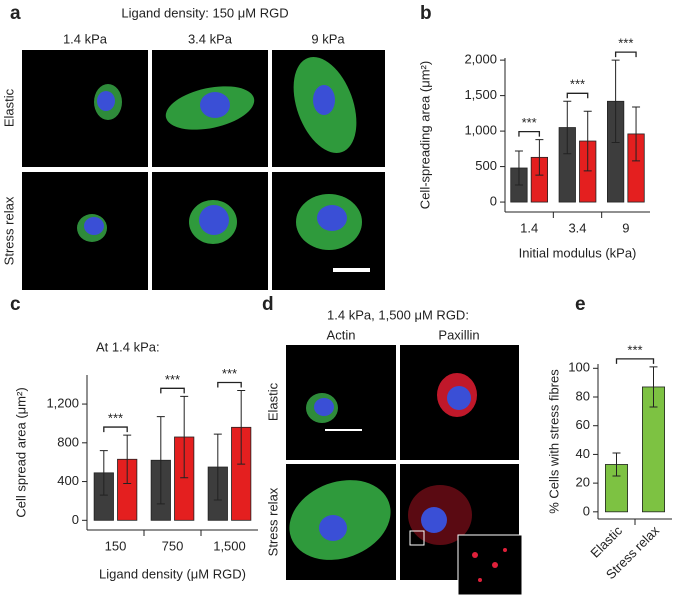 This screenshot has height=602, width=685. What do you see at coordinates (328, 38) in the screenshot?
I see `column-label: 9 kPa` at bounding box center [328, 38].